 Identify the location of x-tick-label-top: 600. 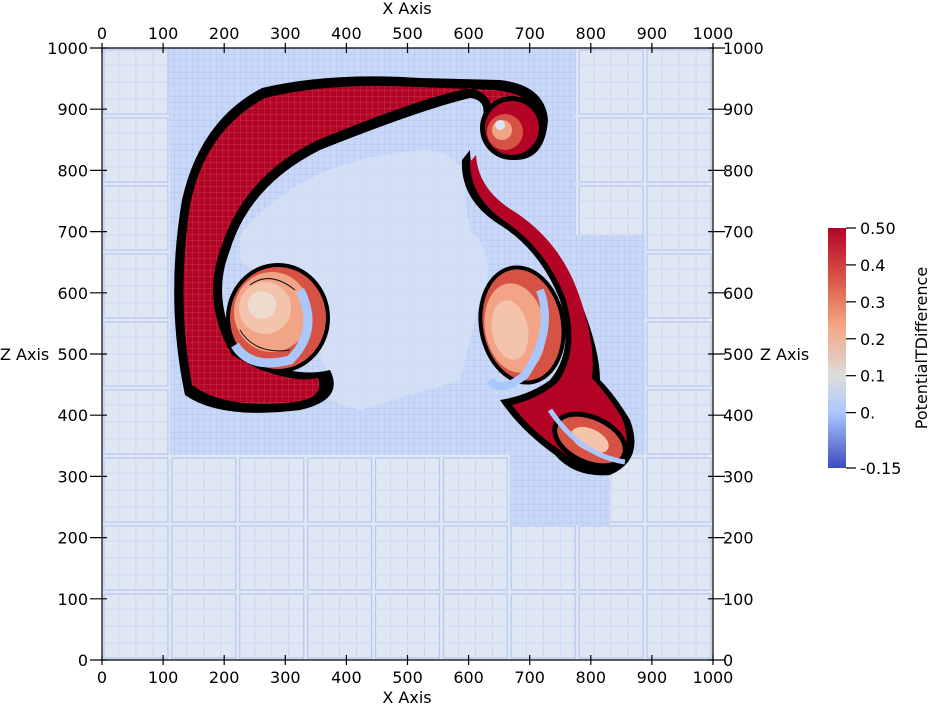
(468, 33).